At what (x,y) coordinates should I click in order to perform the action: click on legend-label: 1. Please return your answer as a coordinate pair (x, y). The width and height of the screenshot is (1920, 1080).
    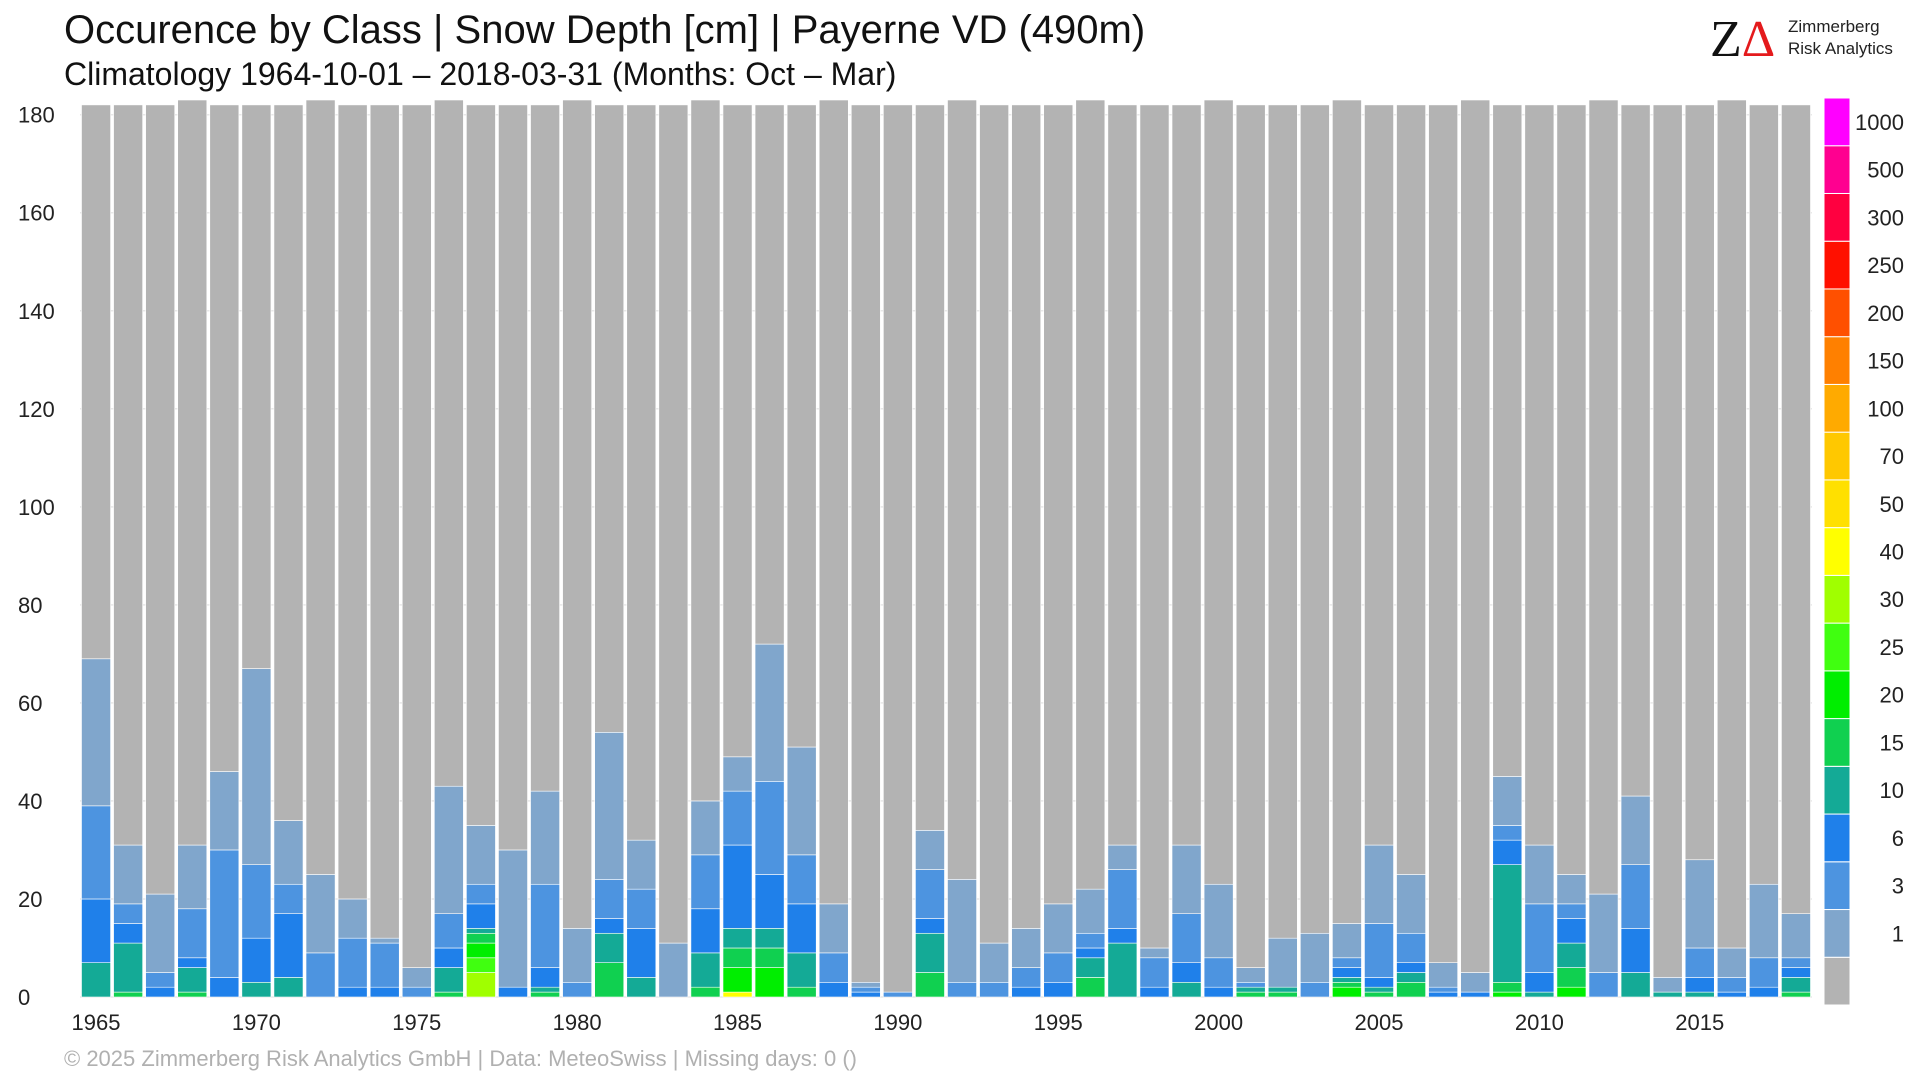
    Looking at the image, I should click on (1898, 933).